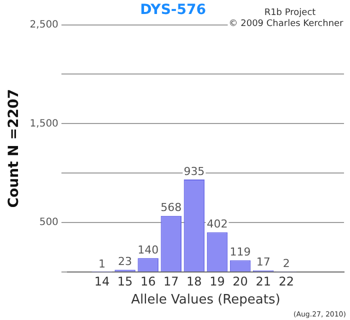 This screenshot has width=350, height=320. Describe the element at coordinates (194, 281) in the screenshot. I see `x-tick-label: 18` at that location.